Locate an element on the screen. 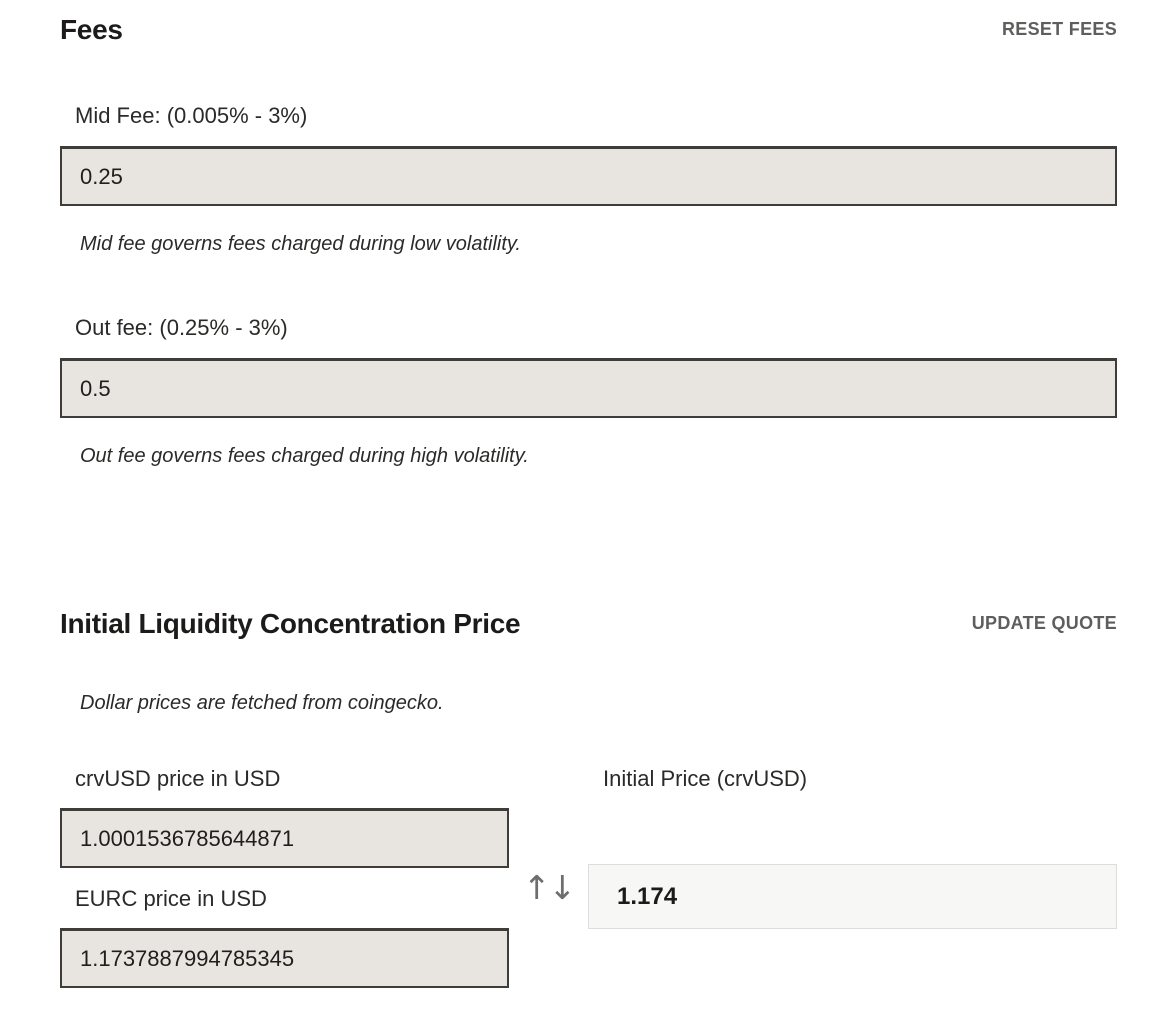  mid-fee-input is located at coordinates (588, 176).